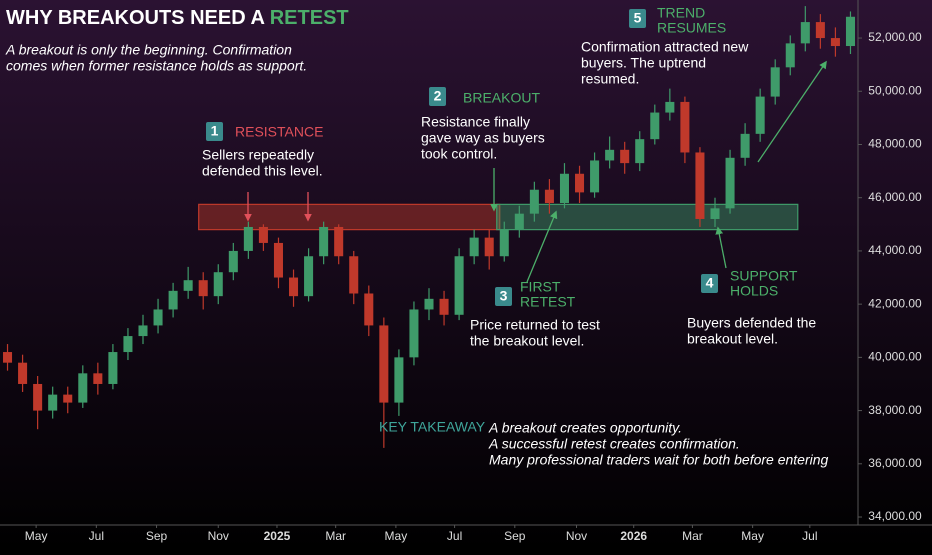 The height and width of the screenshot is (555, 932). I want to click on annotation-title: FIRST, so click(540, 287).